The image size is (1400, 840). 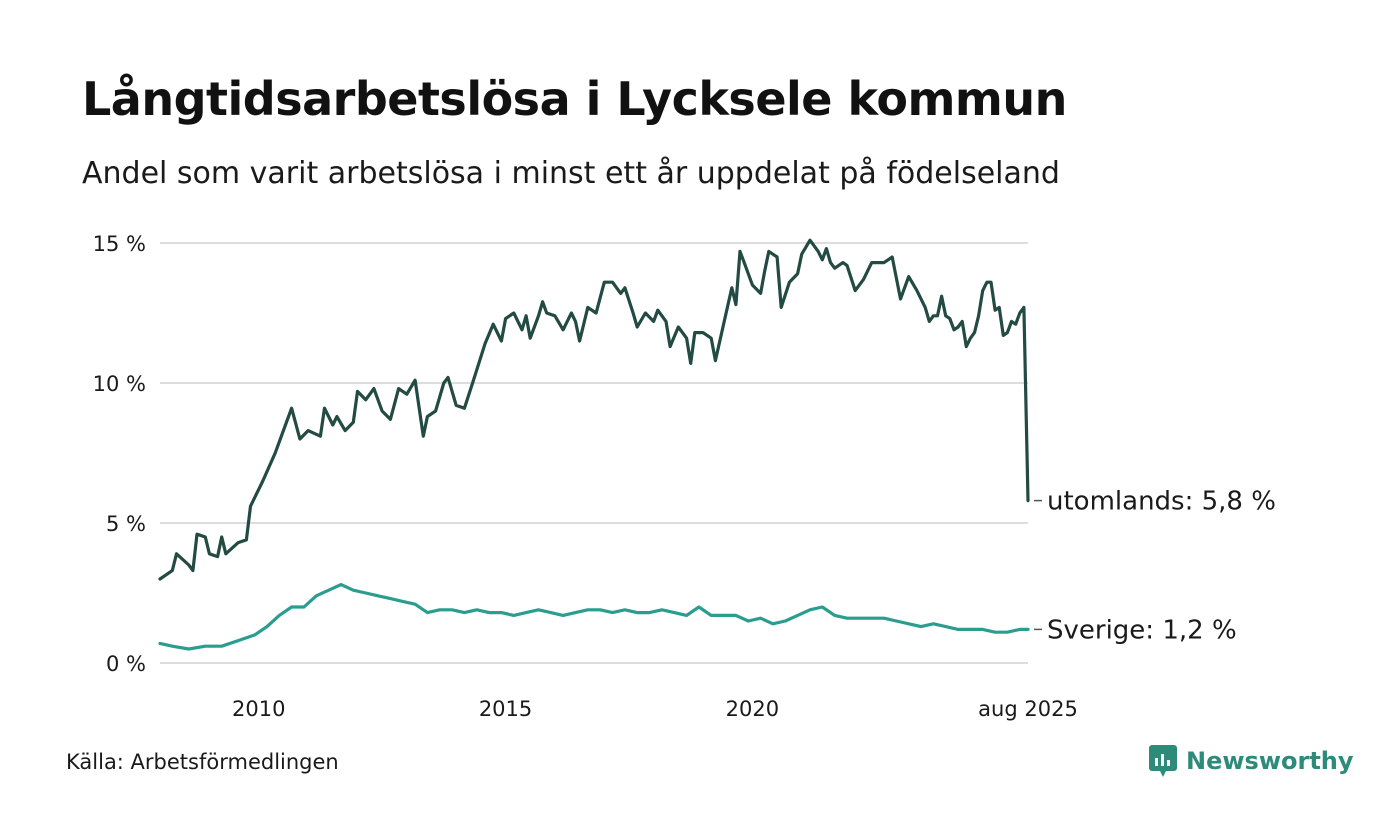 I want to click on series-line-sverige, so click(x=594, y=617).